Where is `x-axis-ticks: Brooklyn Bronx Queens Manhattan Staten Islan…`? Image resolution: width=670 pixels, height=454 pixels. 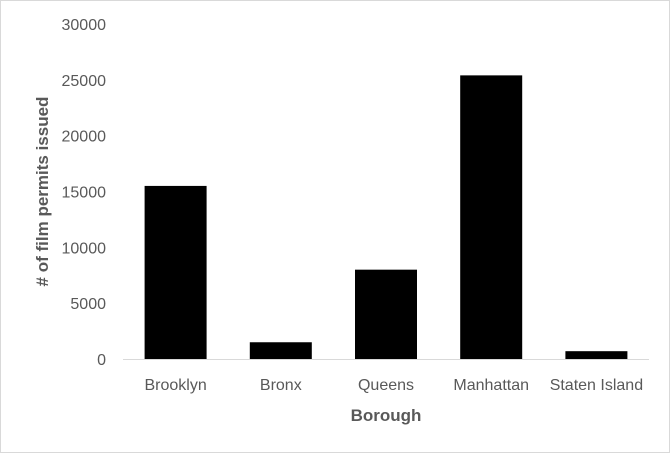
x-axis-ticks: Brooklyn Bronx Queens Manhattan Staten Islan… is located at coordinates (393, 385).